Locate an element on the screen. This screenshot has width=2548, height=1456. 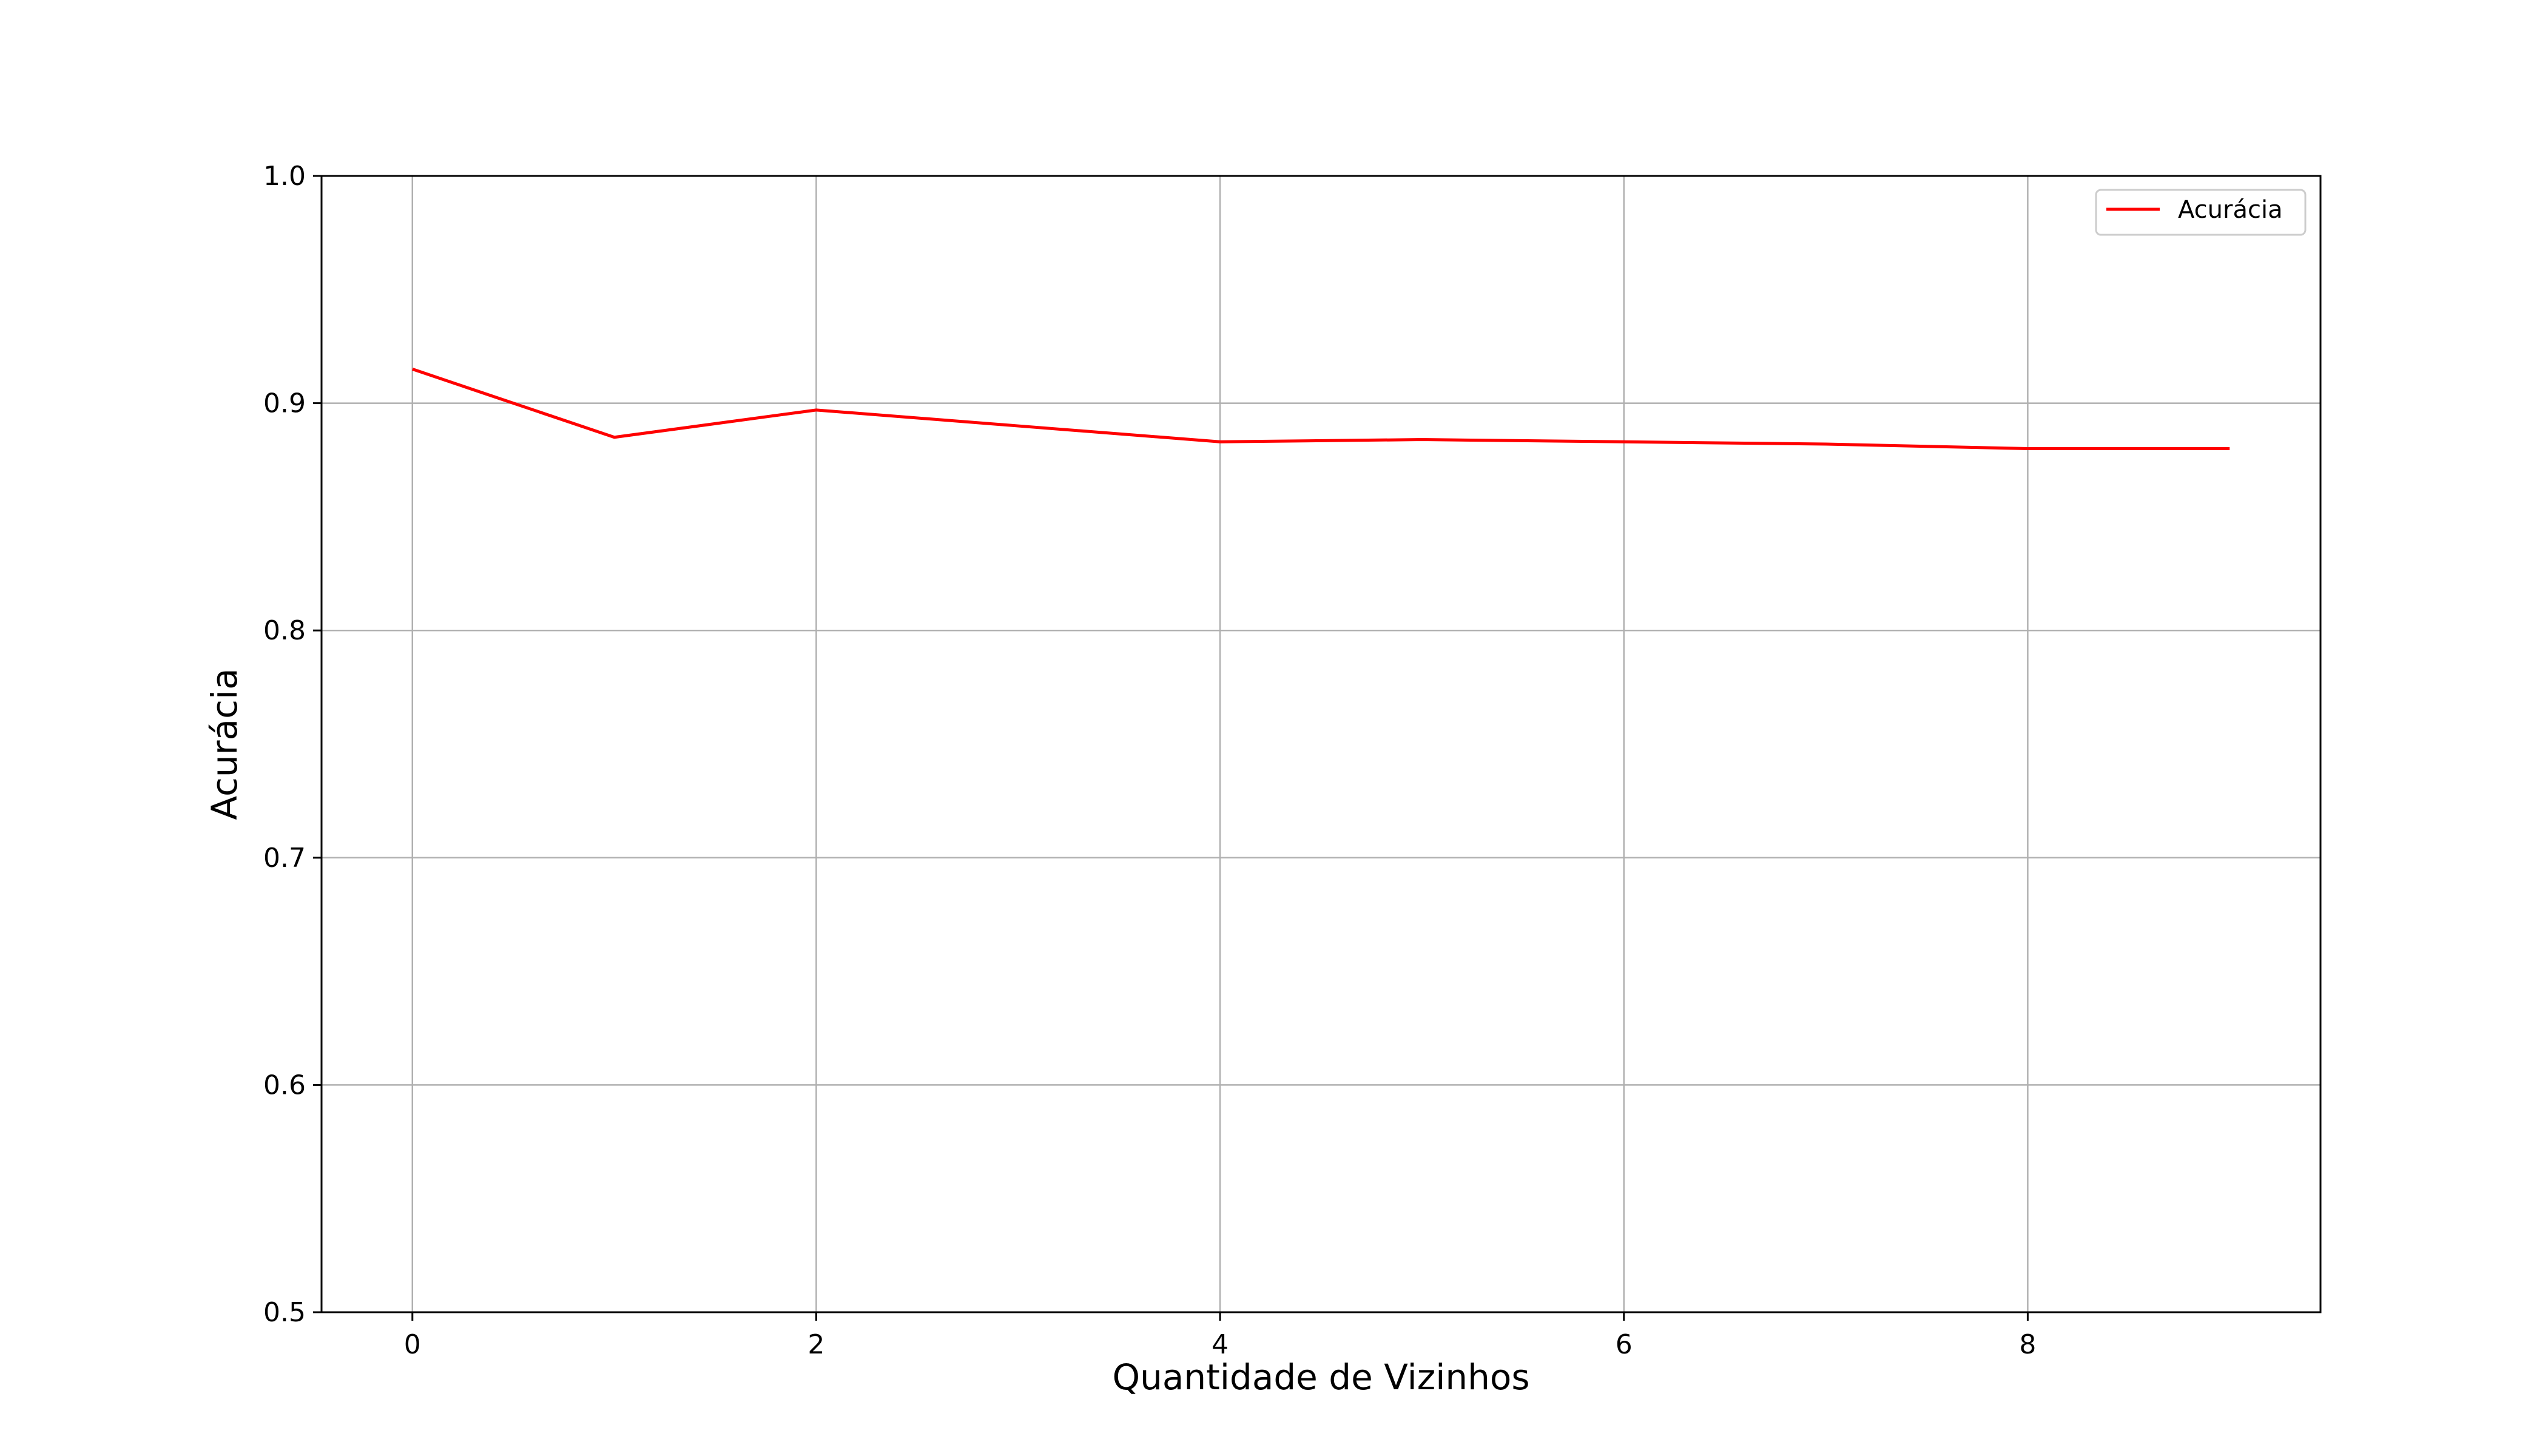
series-layer is located at coordinates (1321, 409).